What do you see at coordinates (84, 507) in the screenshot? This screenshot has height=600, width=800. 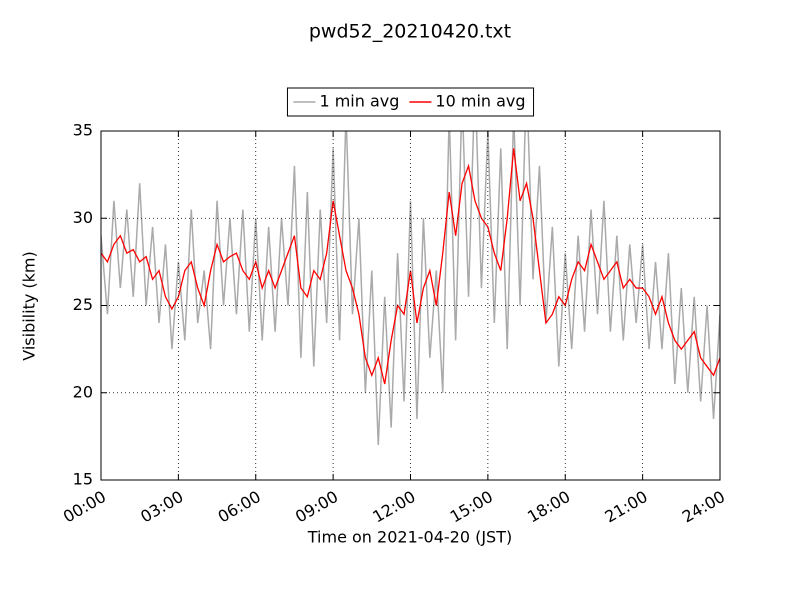 I see `x-tick-label: 00:00` at bounding box center [84, 507].